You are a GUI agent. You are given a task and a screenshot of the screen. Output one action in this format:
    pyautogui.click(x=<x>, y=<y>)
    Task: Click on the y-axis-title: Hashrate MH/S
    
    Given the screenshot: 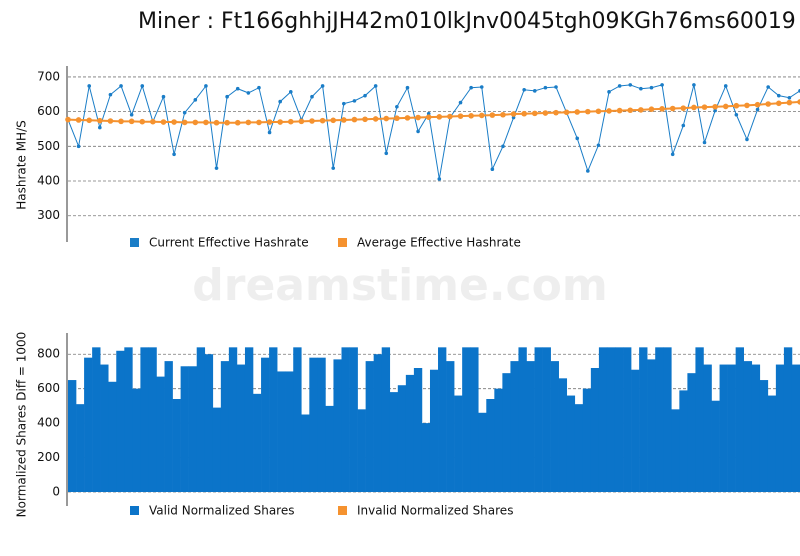 What is the action you would take?
    pyautogui.click(x=22, y=164)
    